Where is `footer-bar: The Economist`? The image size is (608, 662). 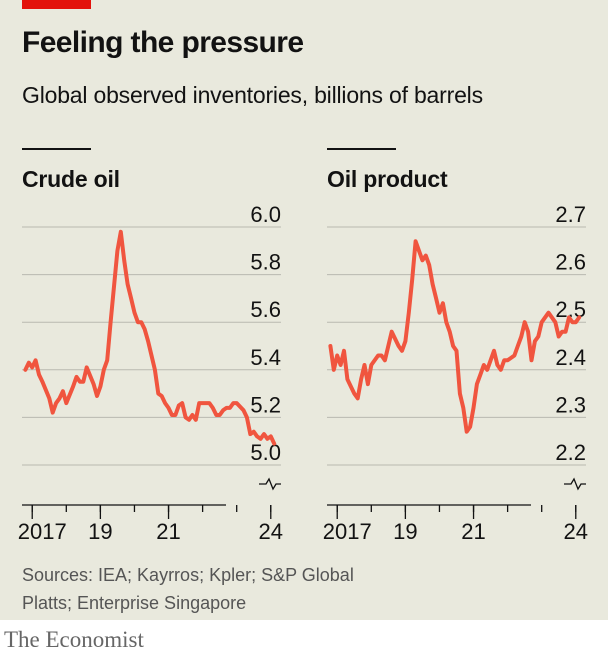
footer-bar: The Economist is located at coordinates (304, 641).